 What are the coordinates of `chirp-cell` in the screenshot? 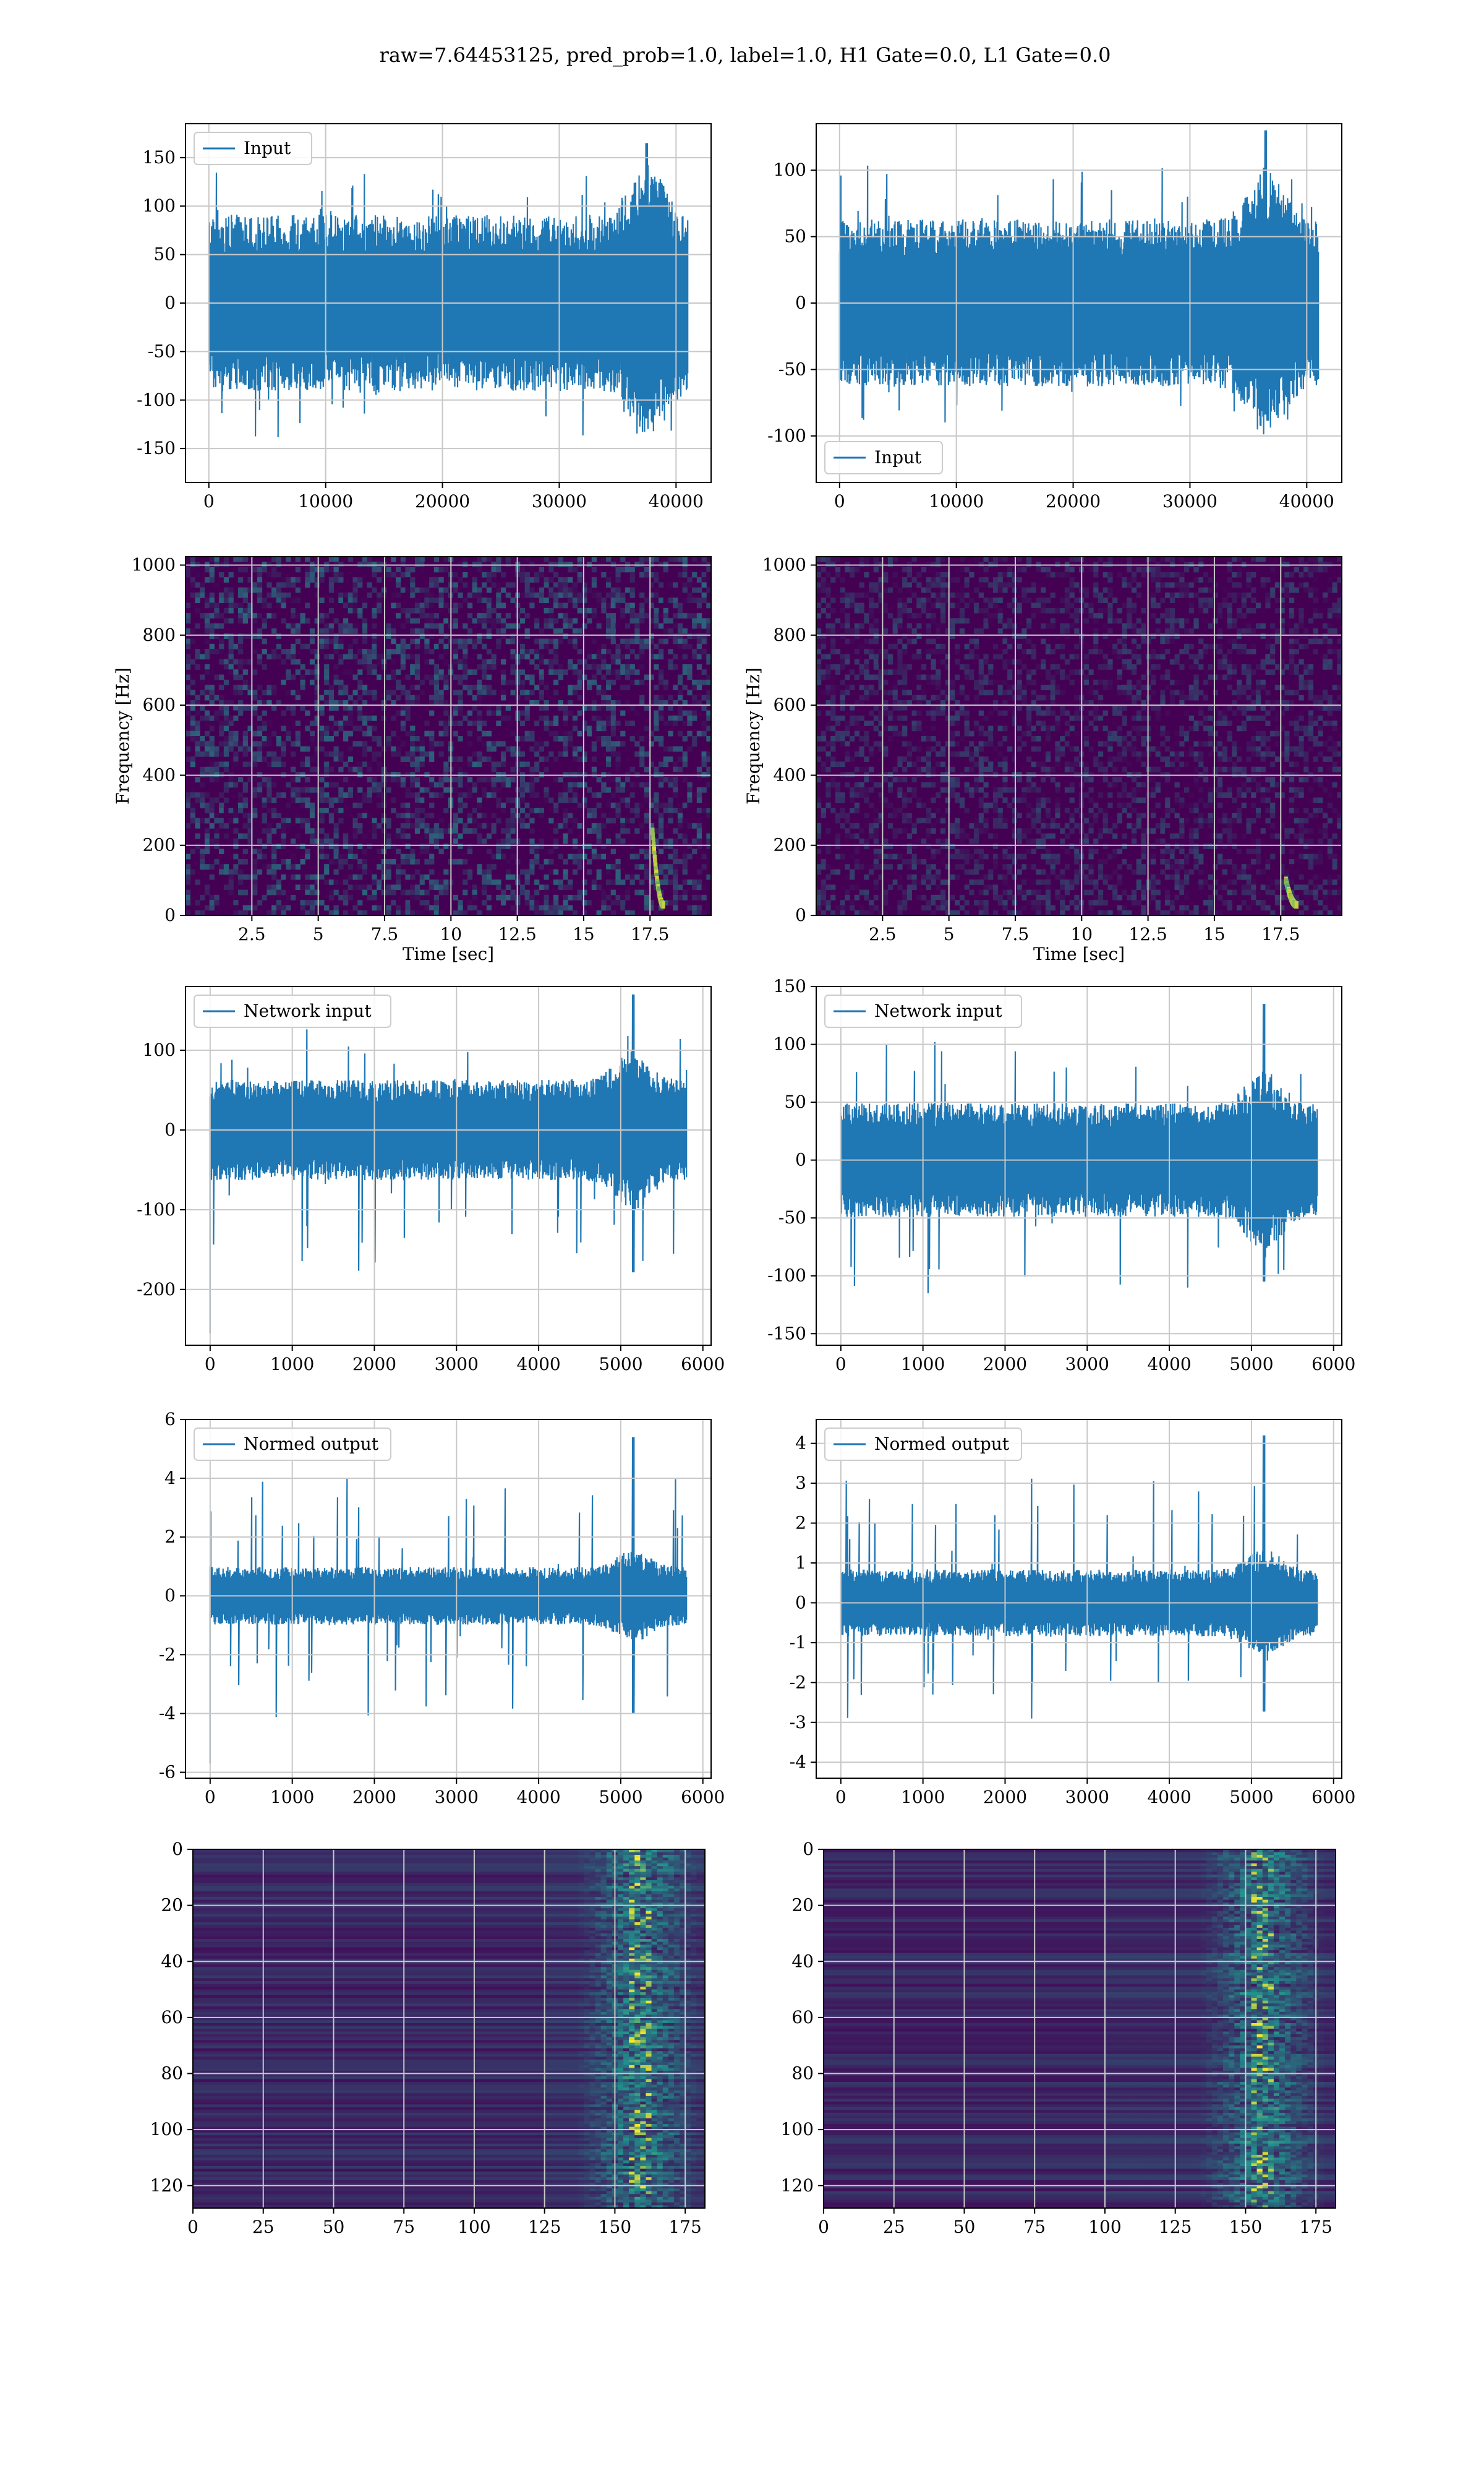 It's located at (663, 905).